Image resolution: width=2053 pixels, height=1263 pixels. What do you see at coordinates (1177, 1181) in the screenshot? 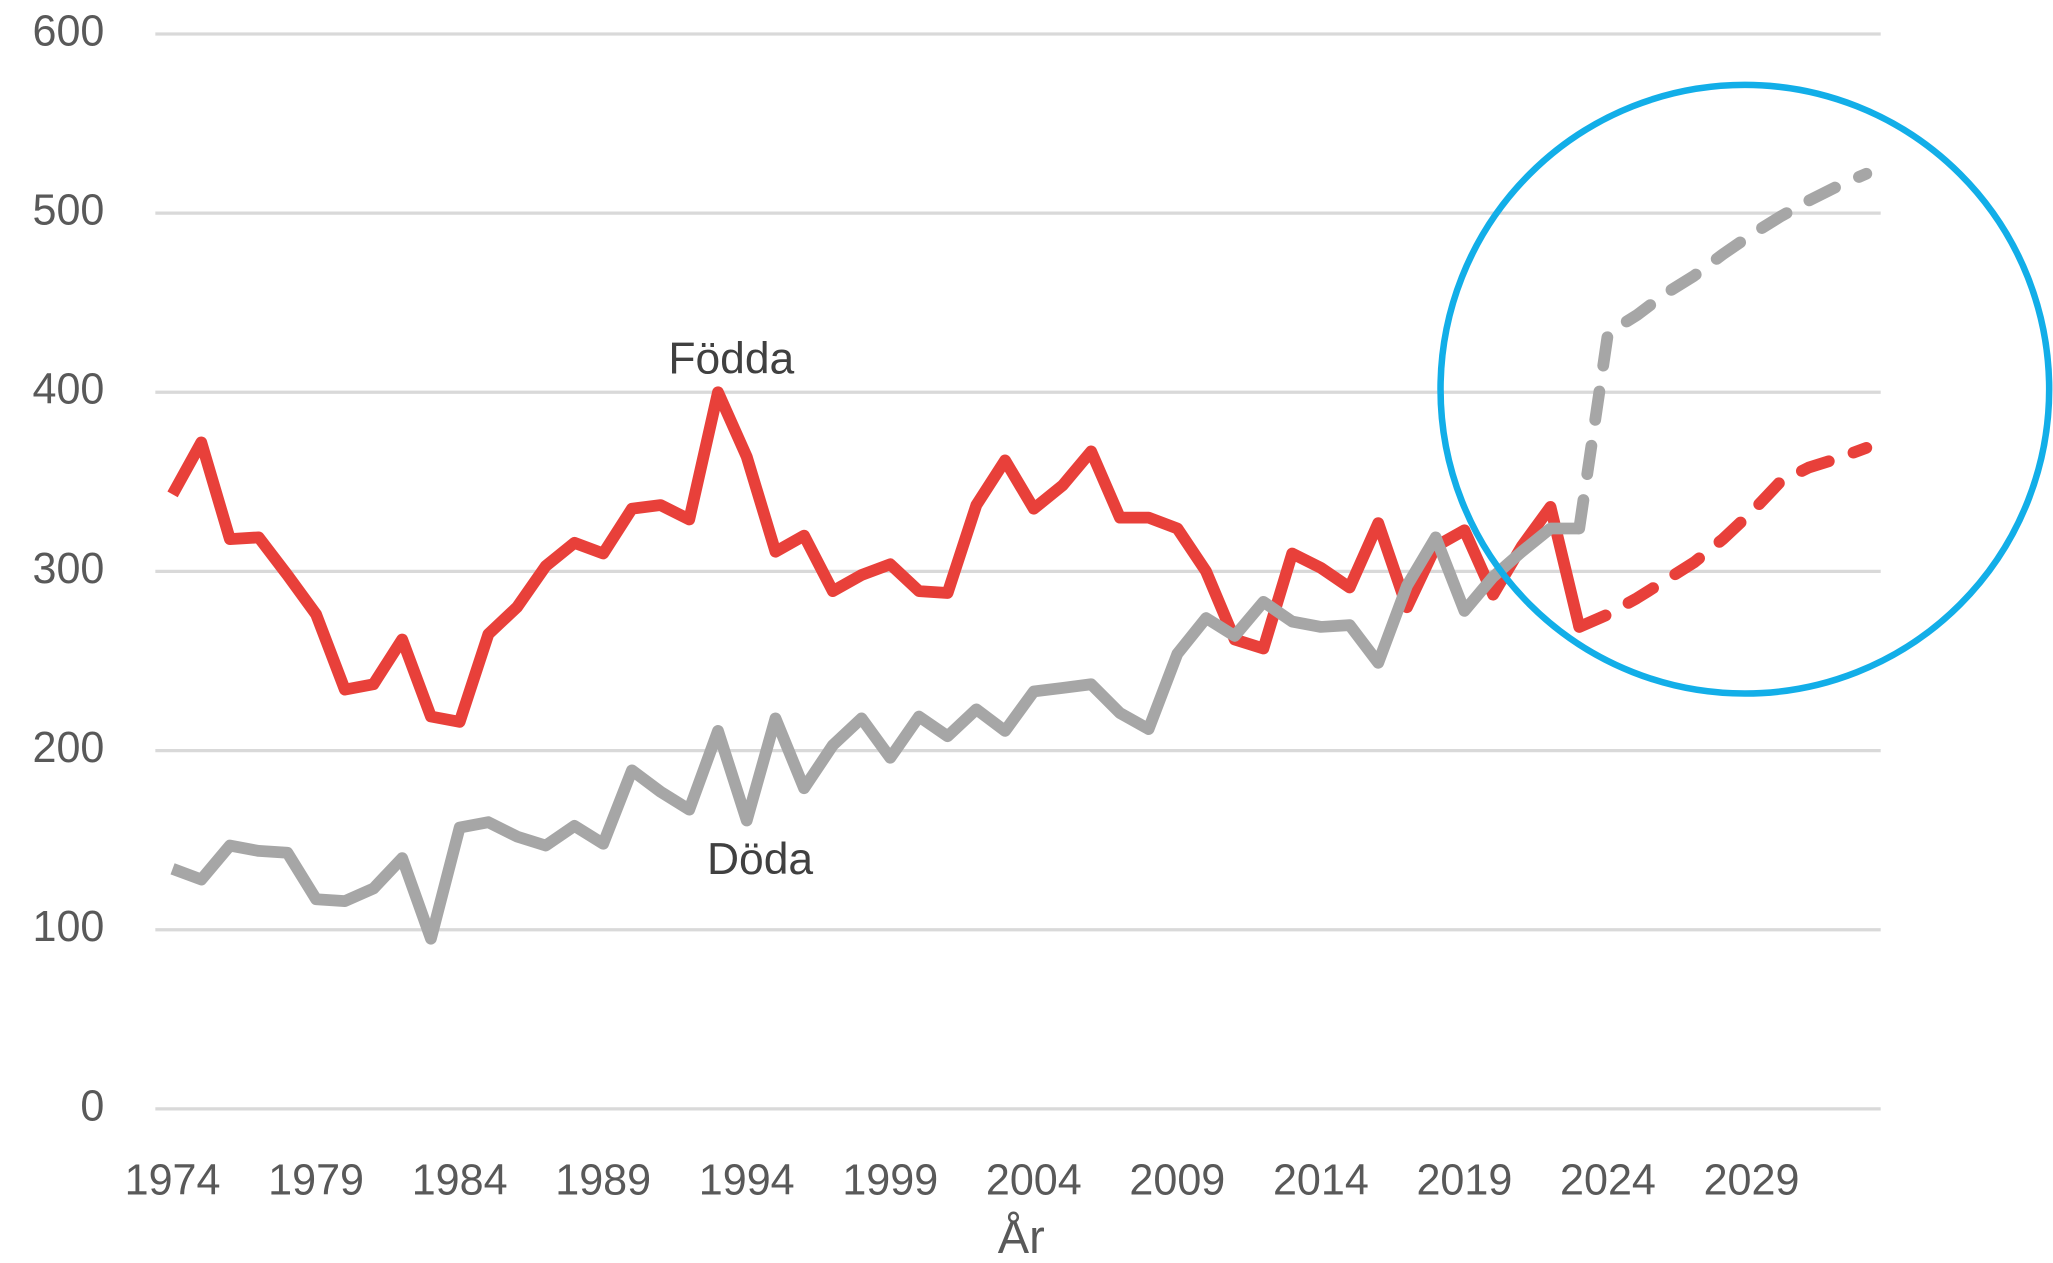
I see `x-tick-label: 2009` at bounding box center [1177, 1181].